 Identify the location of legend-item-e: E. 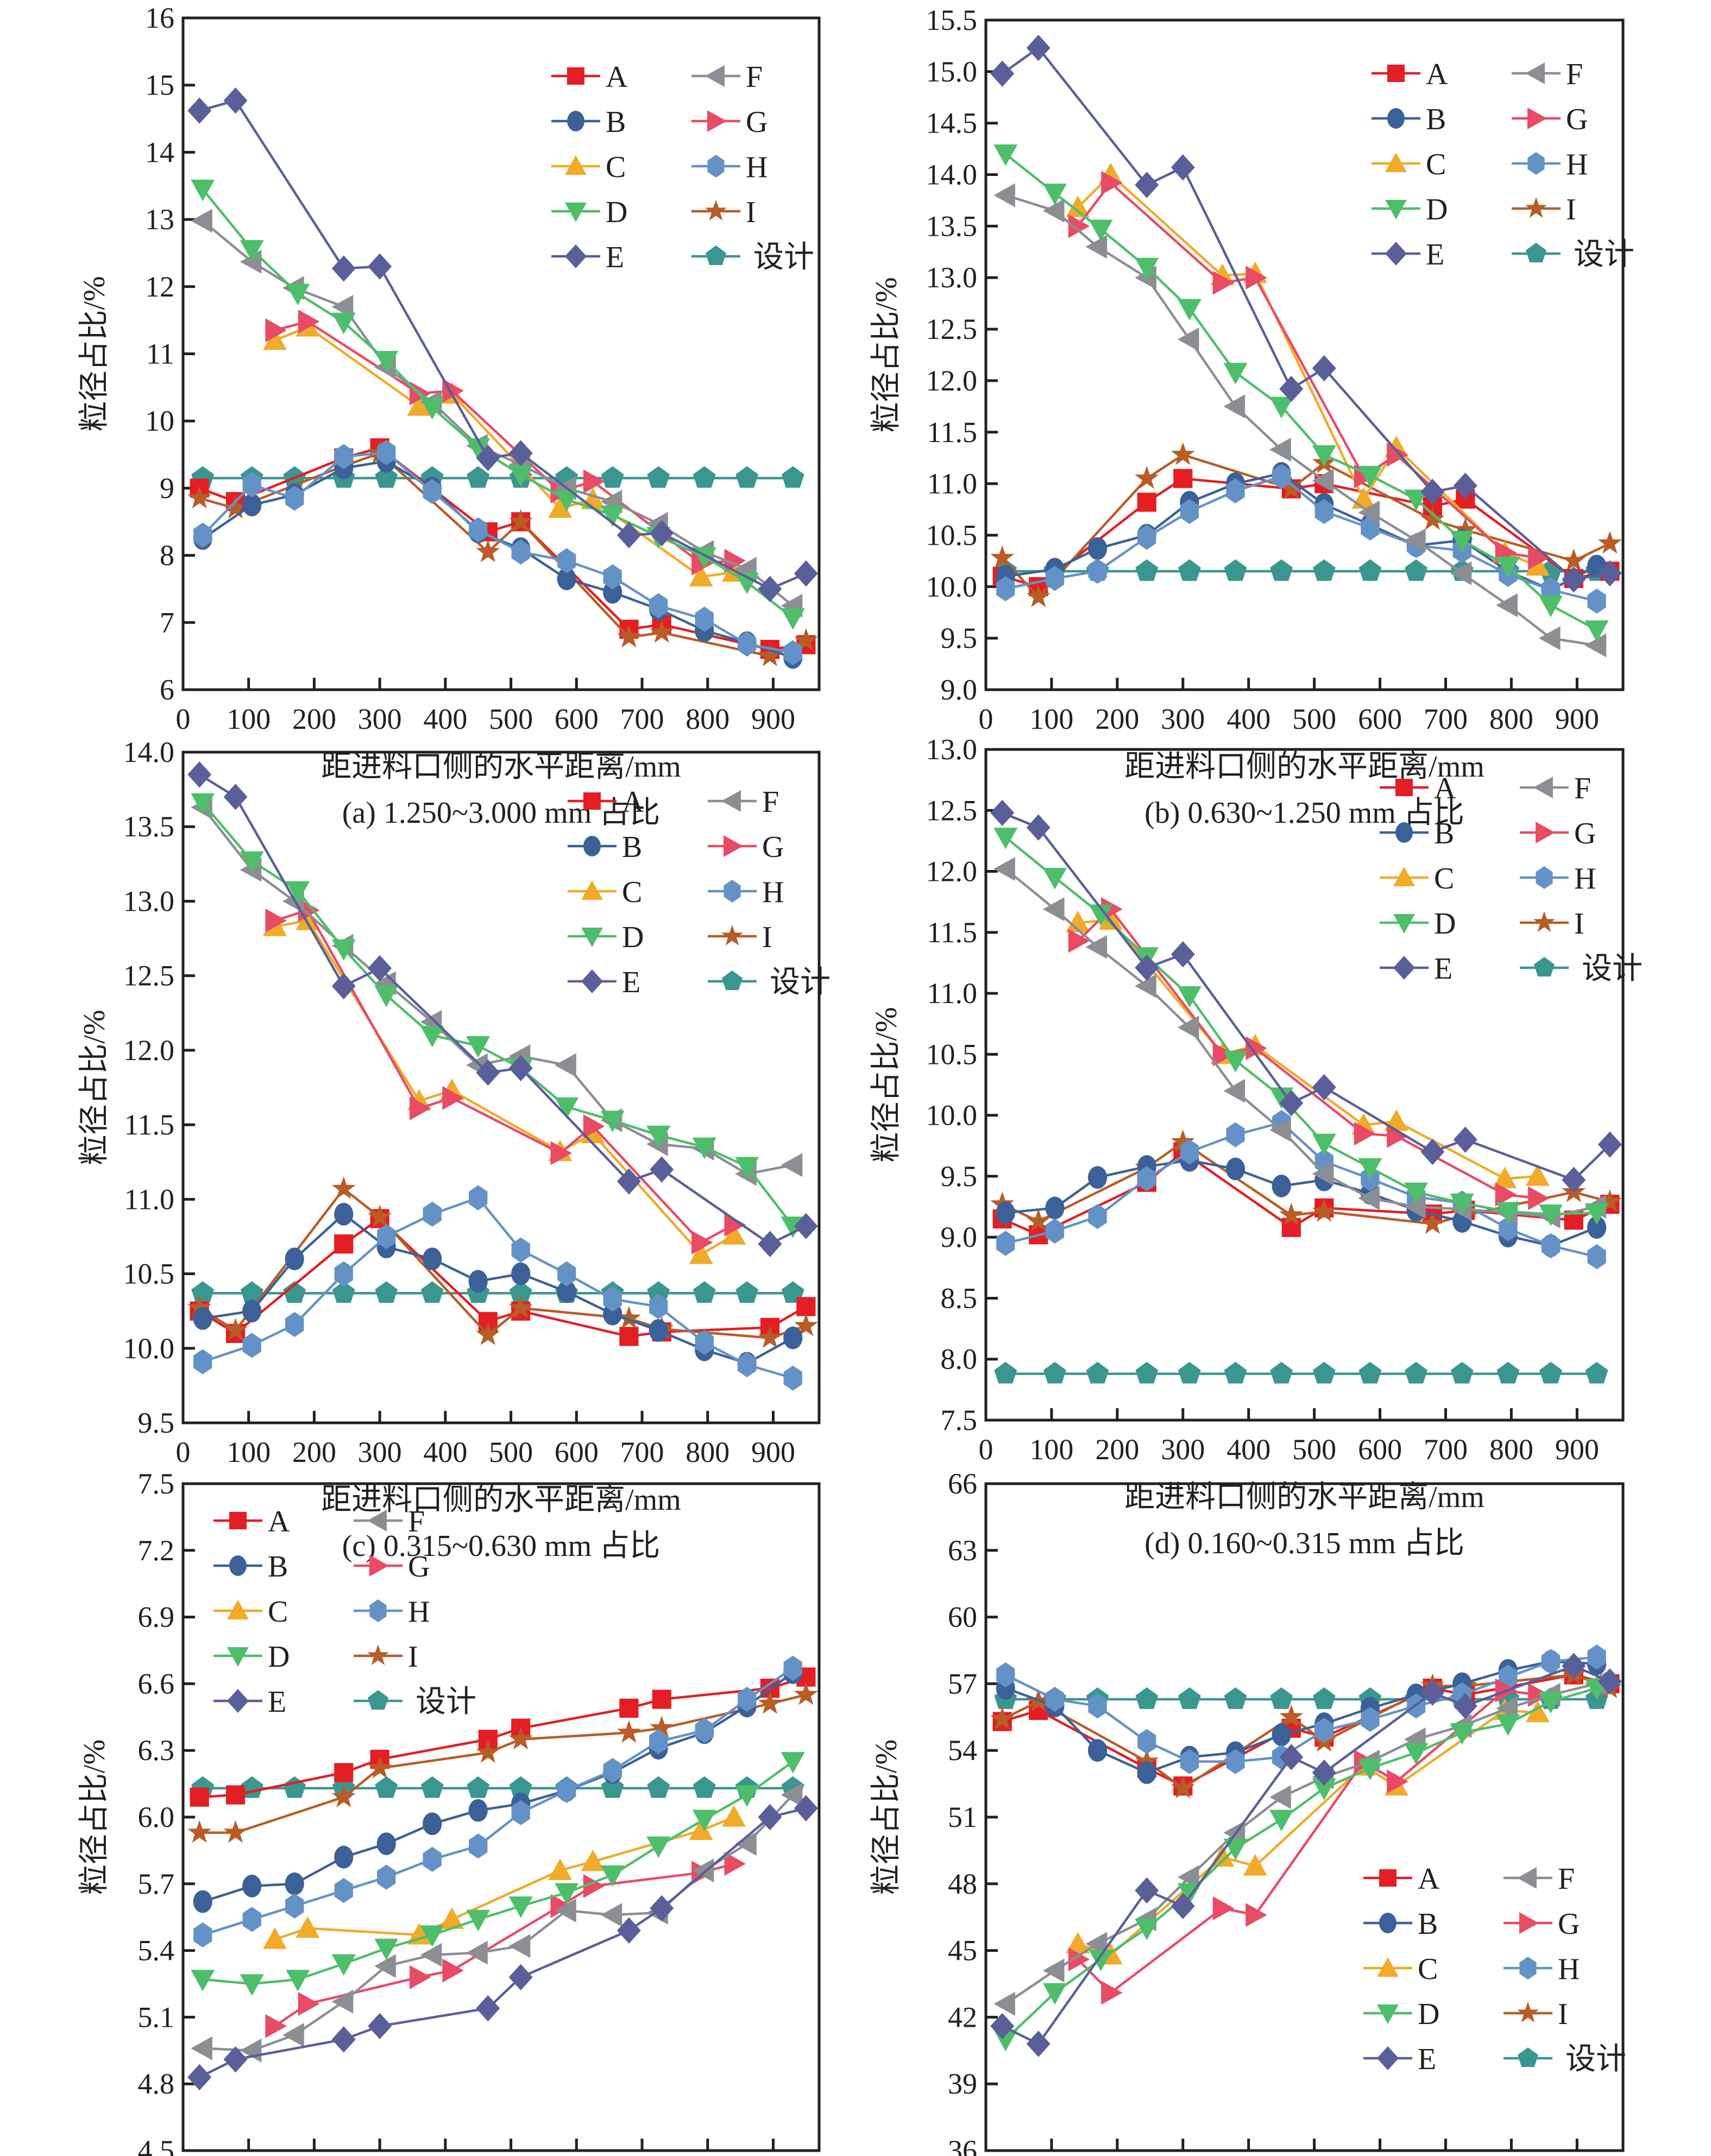
(1400, 2059).